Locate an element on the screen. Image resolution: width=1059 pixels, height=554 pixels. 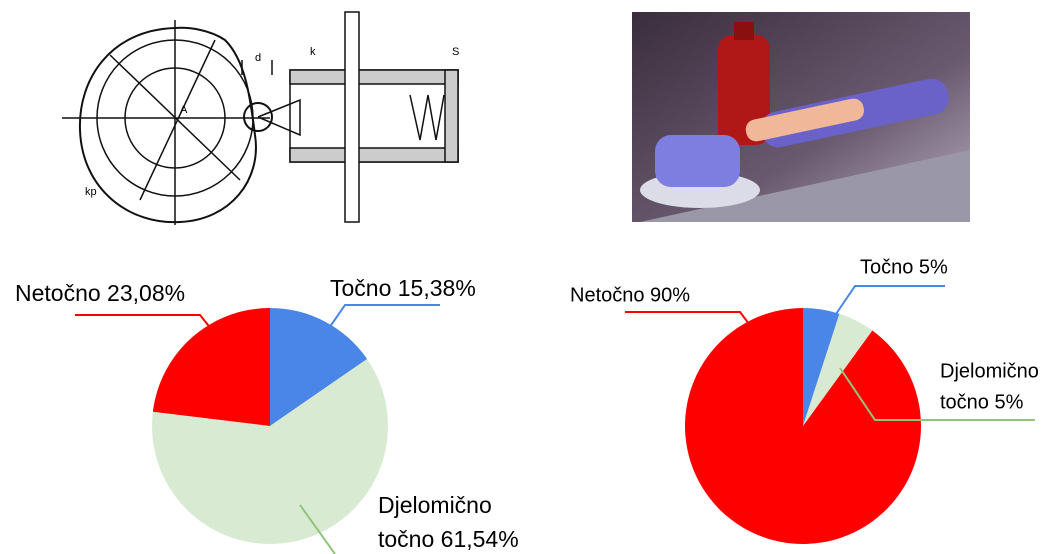
slice-label: Točno 15,38% is located at coordinates (403, 288).